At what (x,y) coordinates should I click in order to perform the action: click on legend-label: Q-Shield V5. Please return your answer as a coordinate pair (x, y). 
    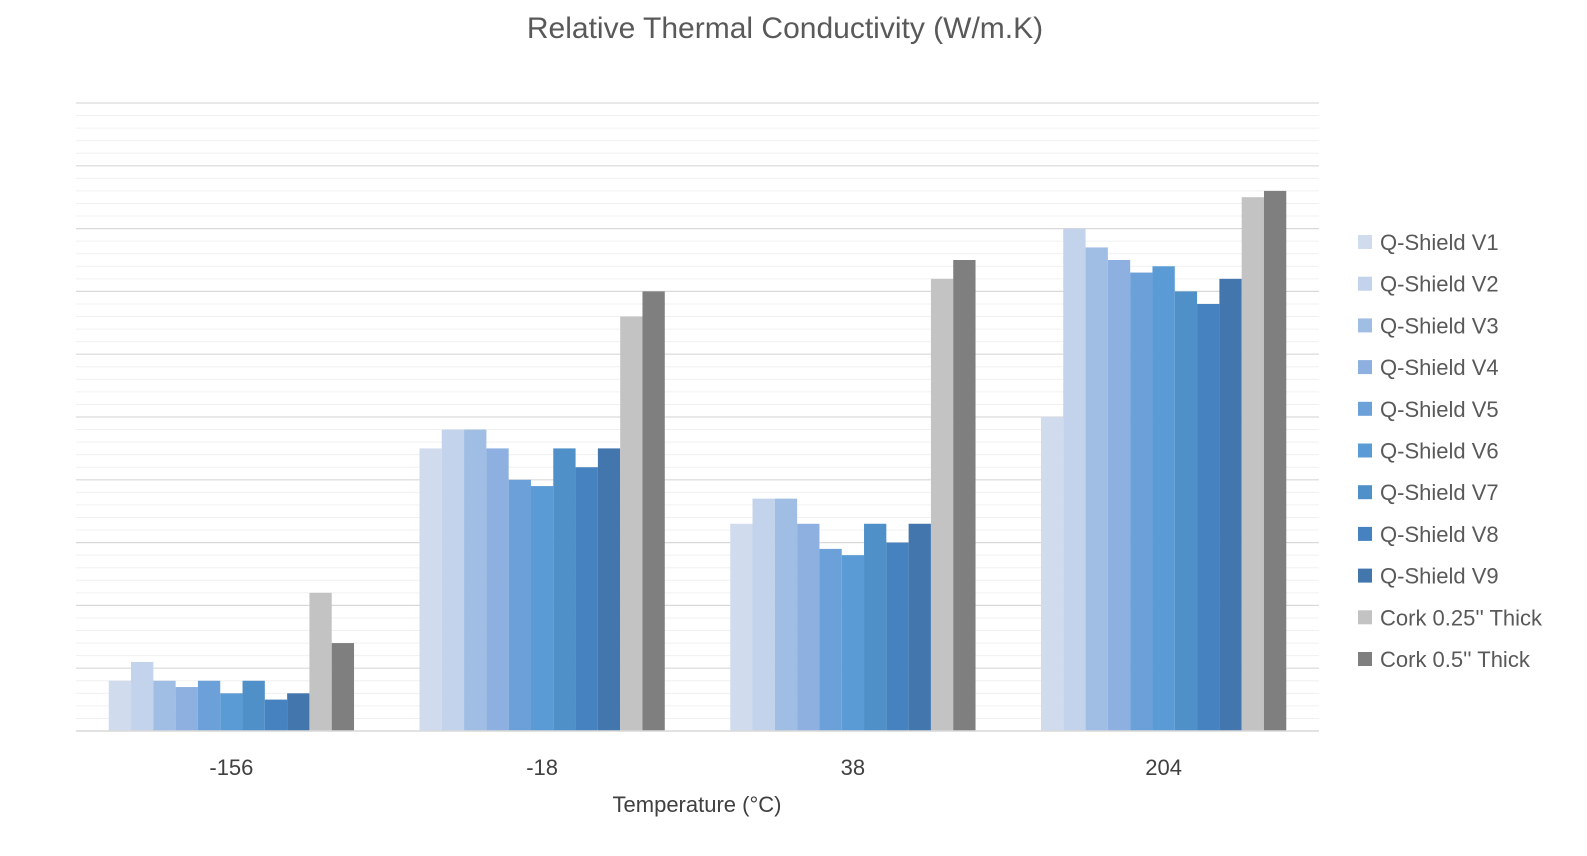
    Looking at the image, I should click on (1439, 409).